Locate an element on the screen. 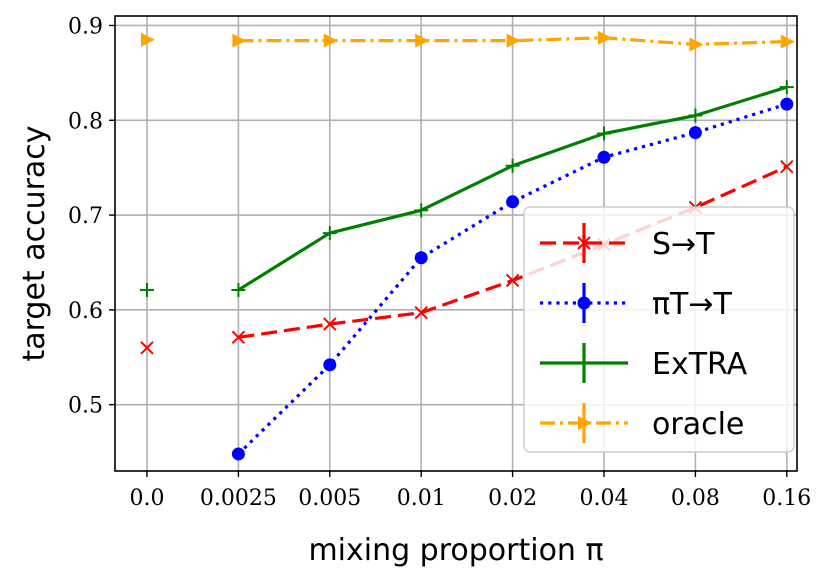 The image size is (830, 576). y-tick-label: 0.6 is located at coordinates (85, 311).